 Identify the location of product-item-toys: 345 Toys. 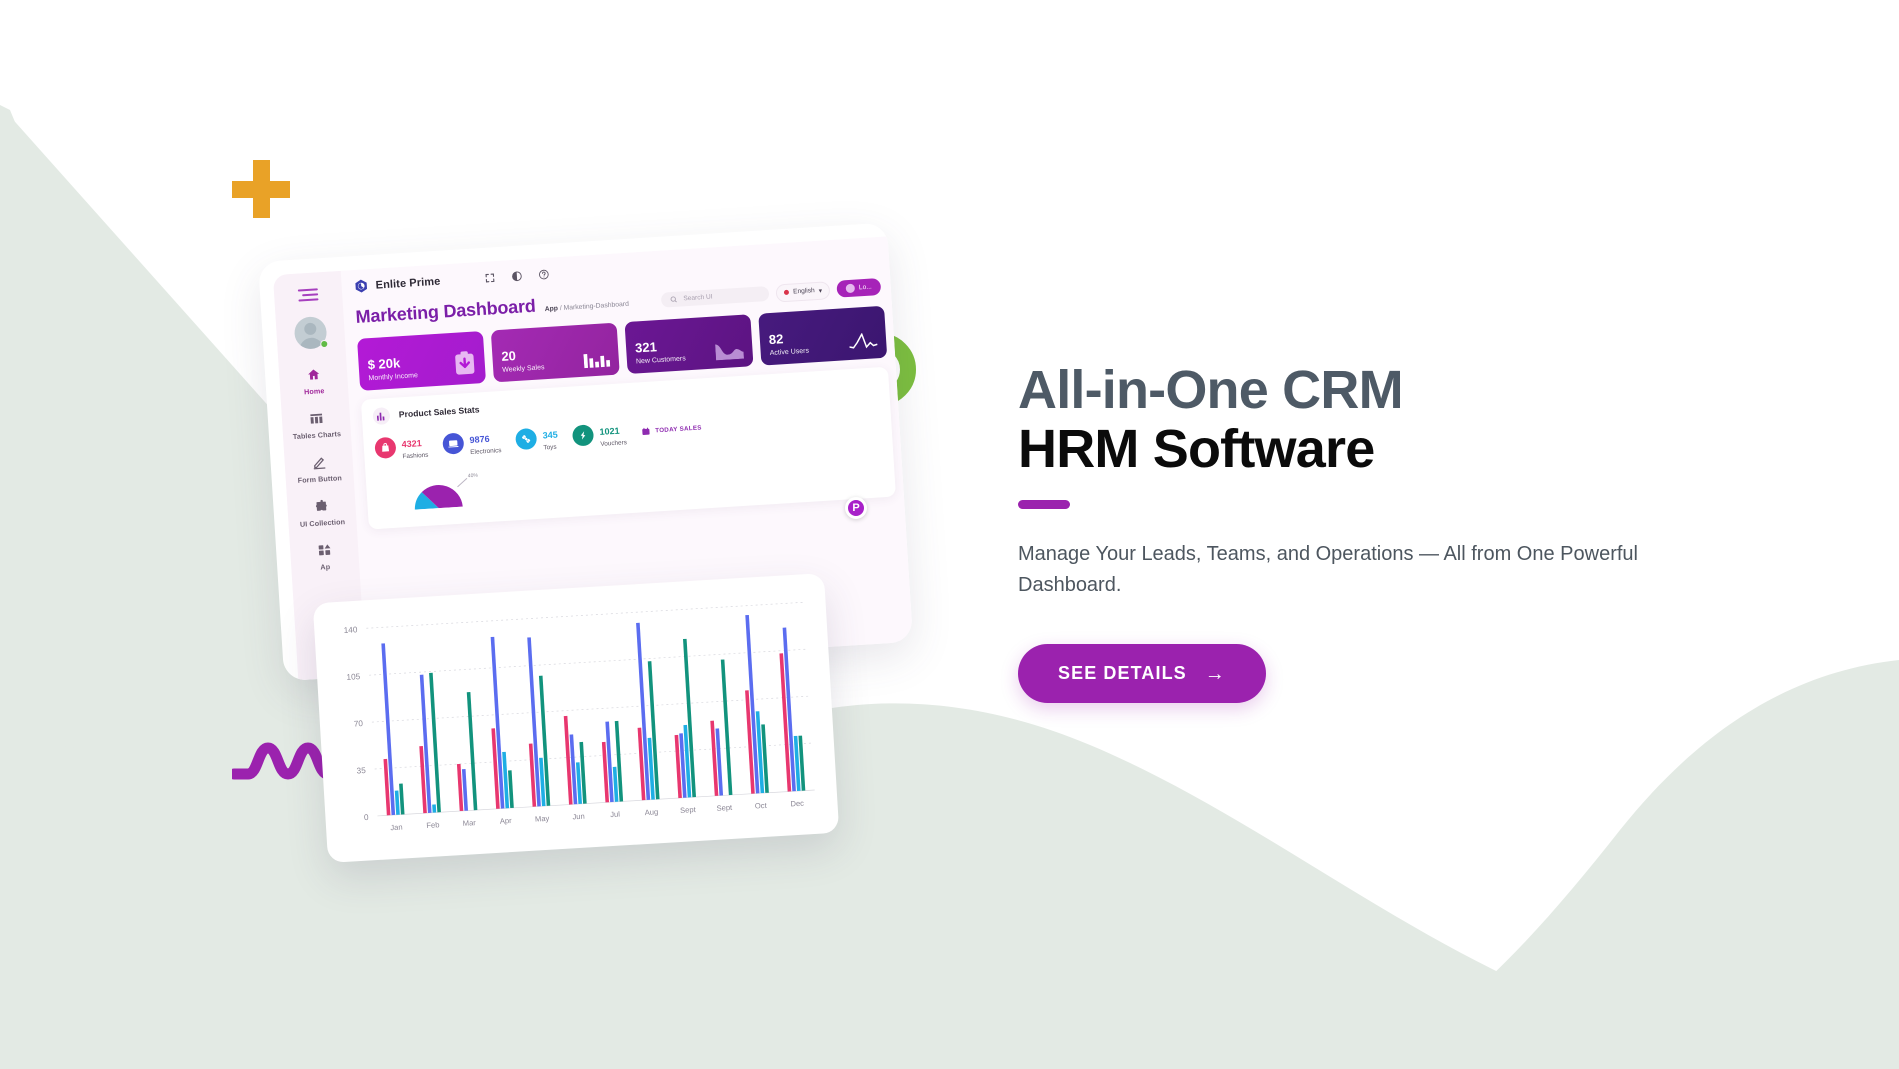
(537, 438).